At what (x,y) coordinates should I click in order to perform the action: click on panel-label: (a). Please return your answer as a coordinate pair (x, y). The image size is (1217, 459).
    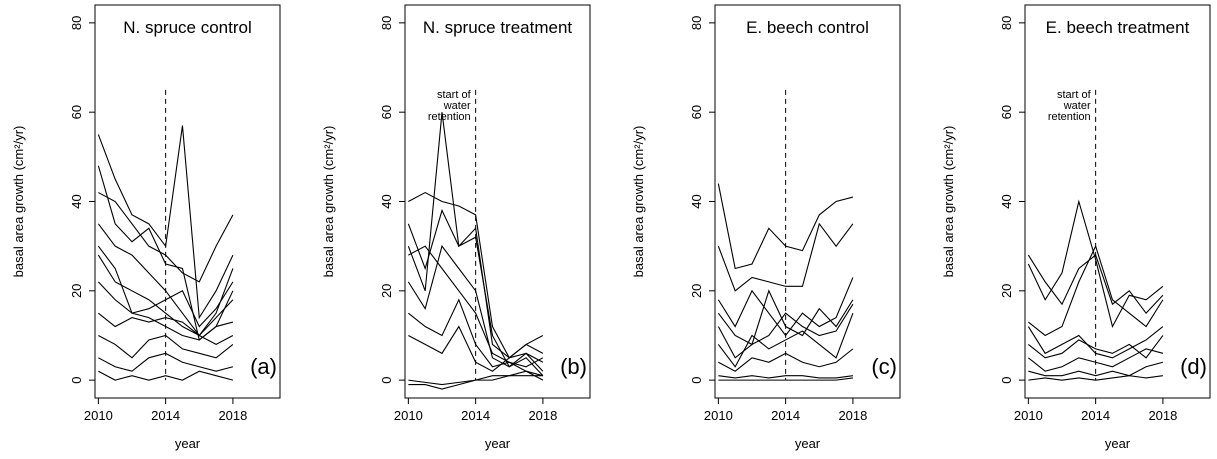
    Looking at the image, I should click on (263, 366).